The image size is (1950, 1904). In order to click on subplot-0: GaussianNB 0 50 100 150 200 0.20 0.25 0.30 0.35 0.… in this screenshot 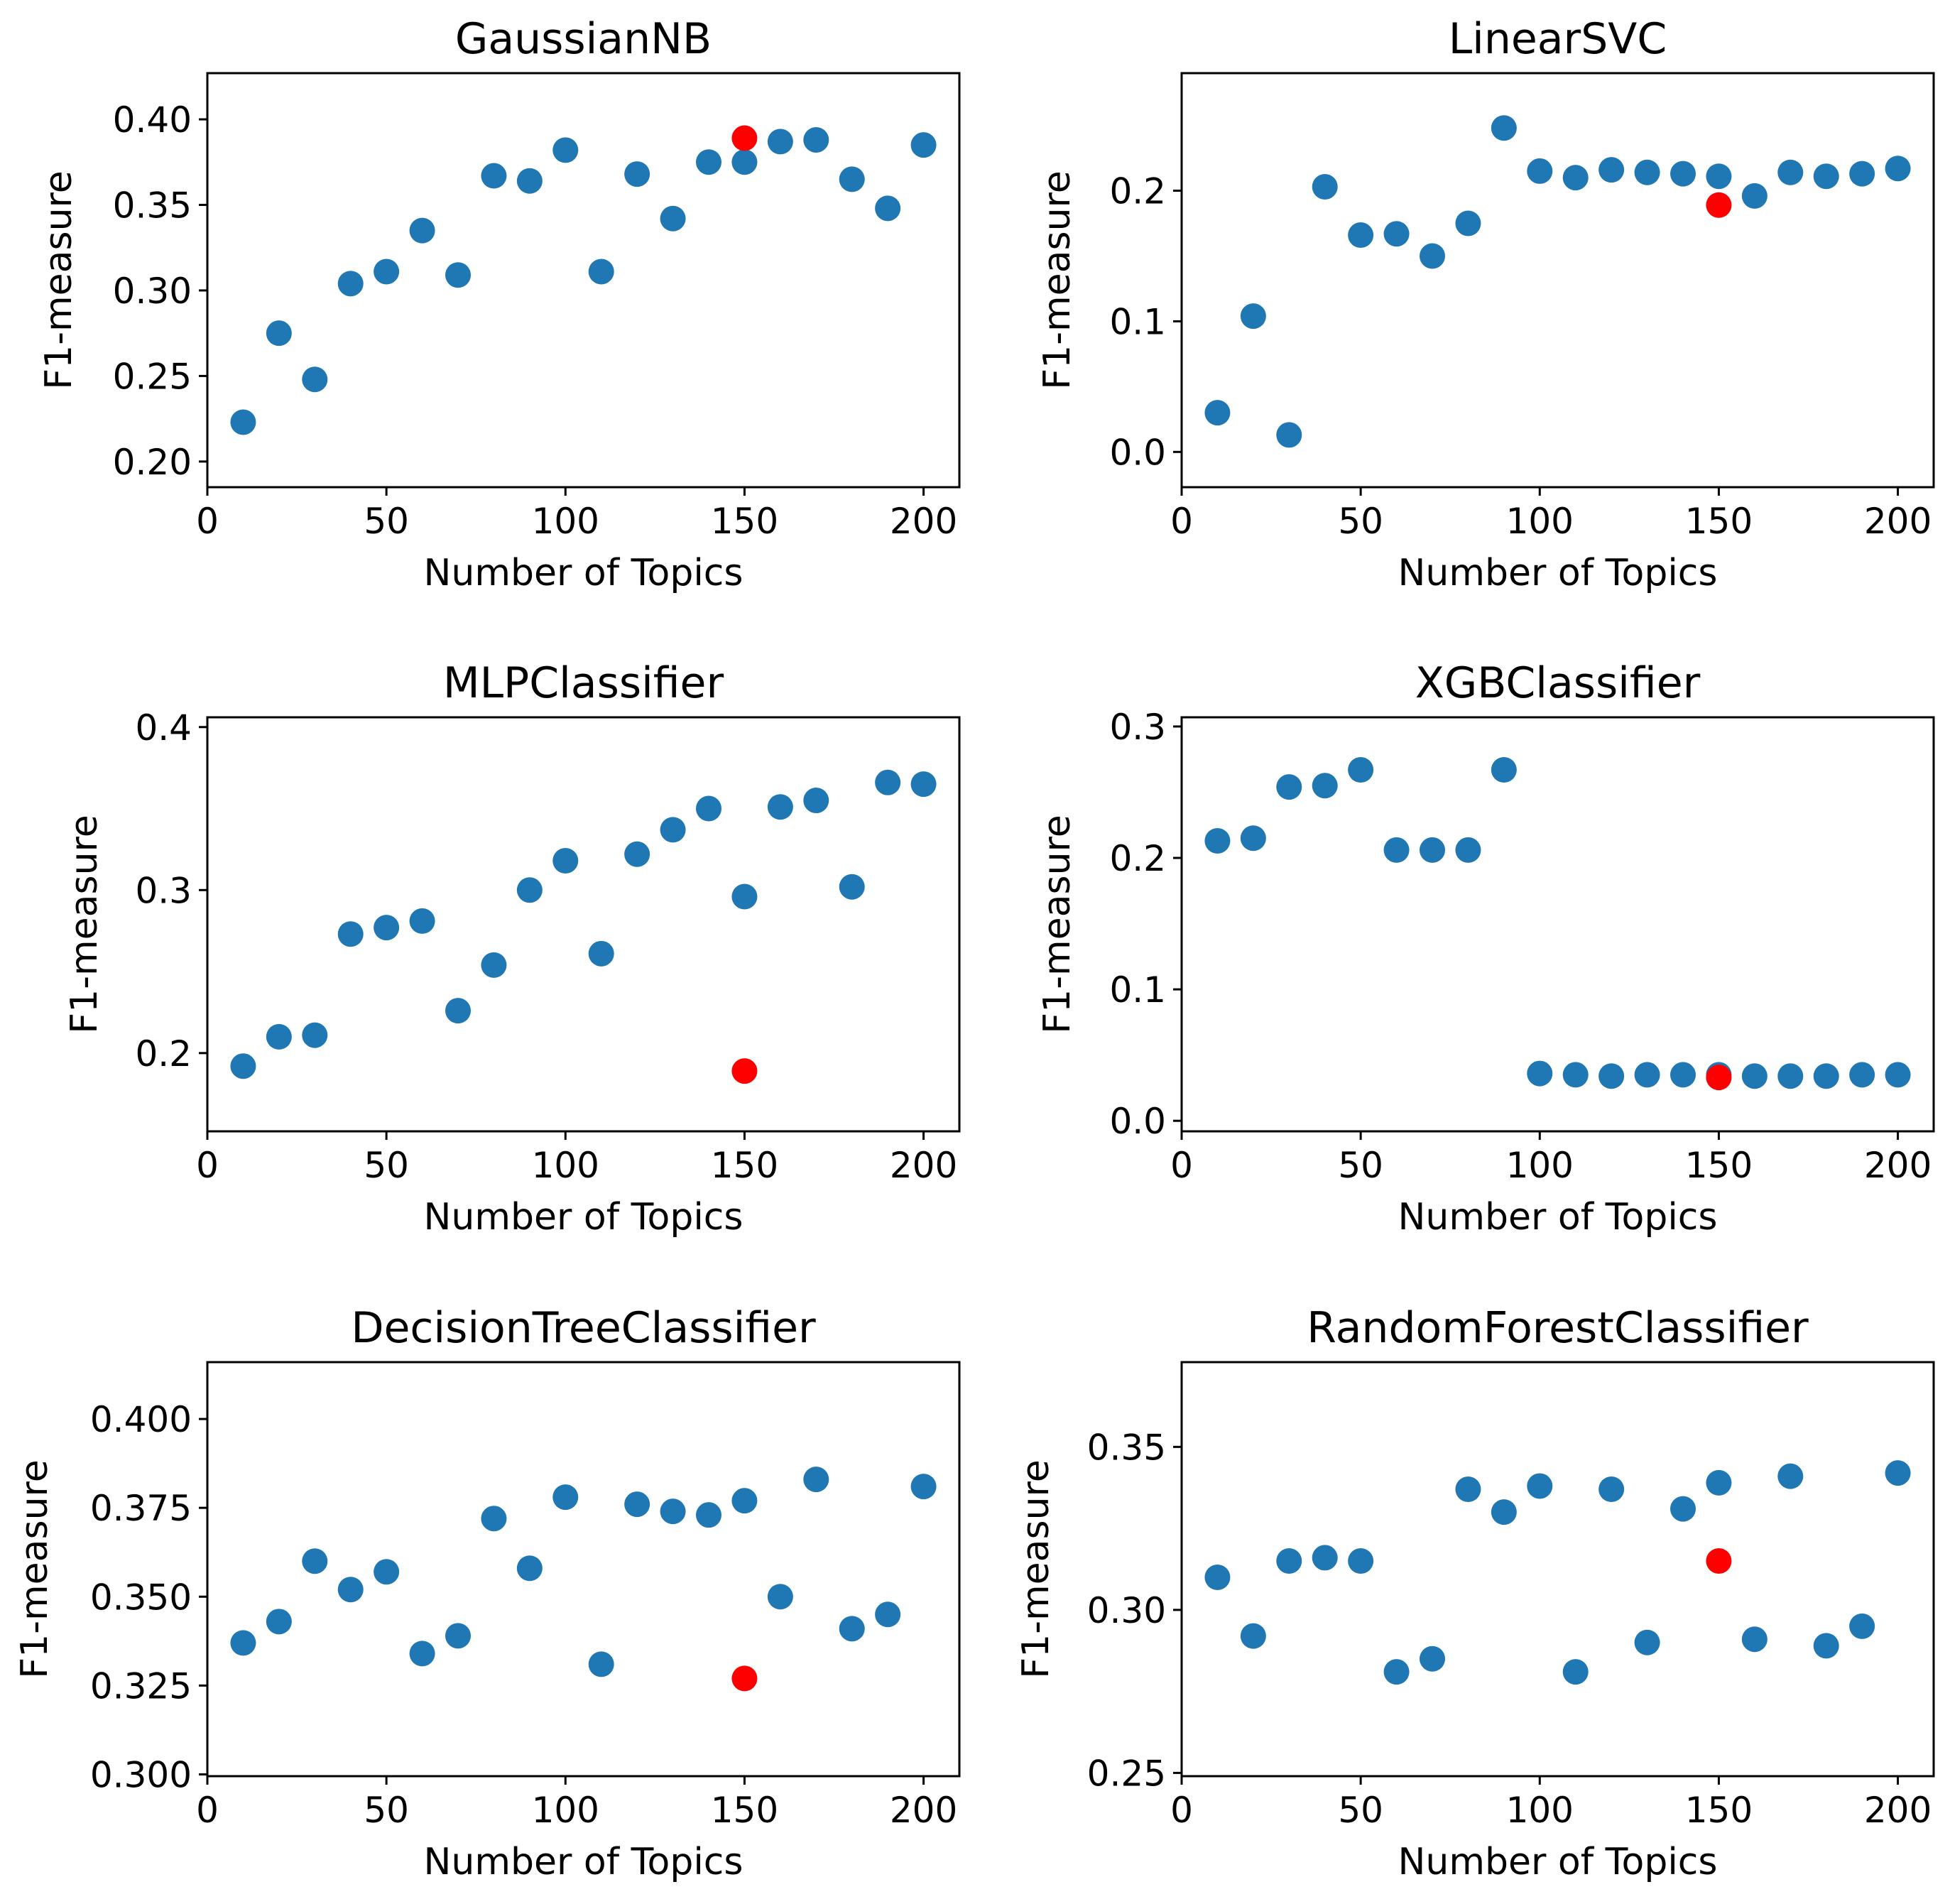, I will do `click(499, 304)`.